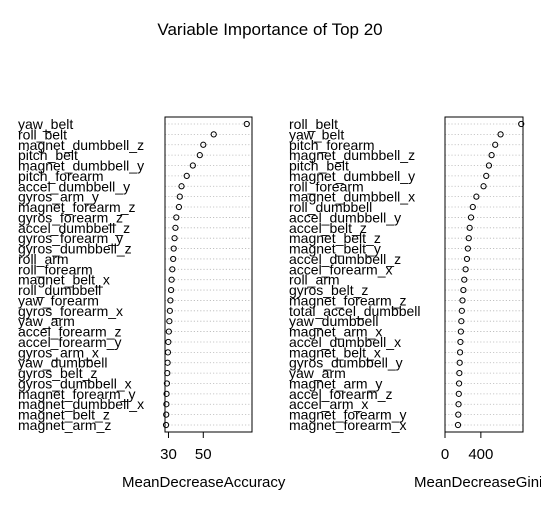 The height and width of the screenshot is (508, 541). I want to click on variable-label: magnet_arm_x, so click(335, 332).